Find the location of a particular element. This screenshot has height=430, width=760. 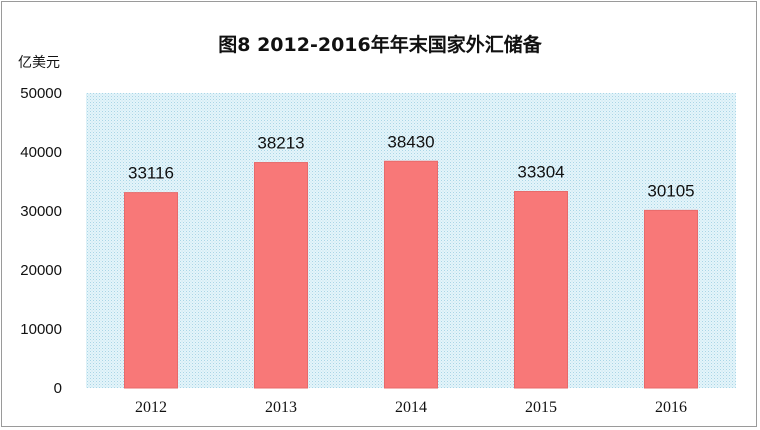

data-labels: 33116 38213 38430 33304 30105 is located at coordinates (411, 166).